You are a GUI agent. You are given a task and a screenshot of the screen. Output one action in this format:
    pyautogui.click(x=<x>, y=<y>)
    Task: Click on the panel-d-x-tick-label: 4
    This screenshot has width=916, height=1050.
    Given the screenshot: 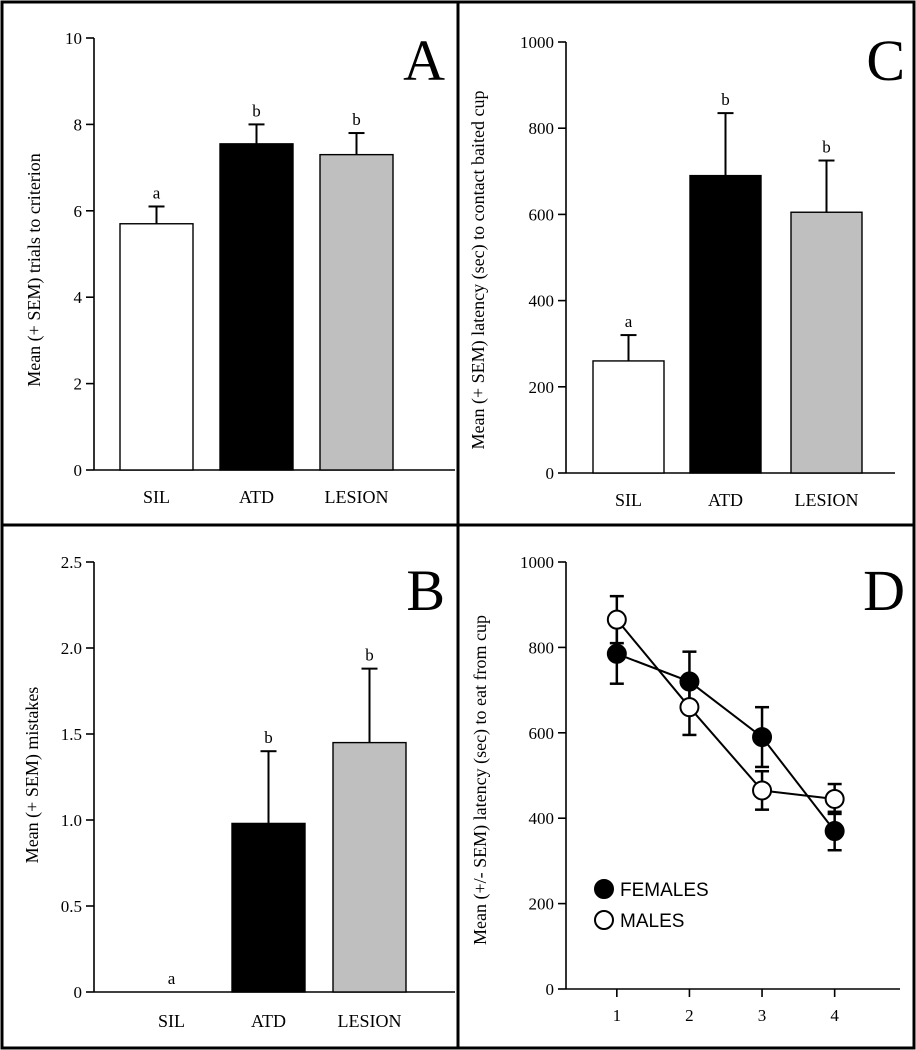 What is the action you would take?
    pyautogui.click(x=834, y=1015)
    